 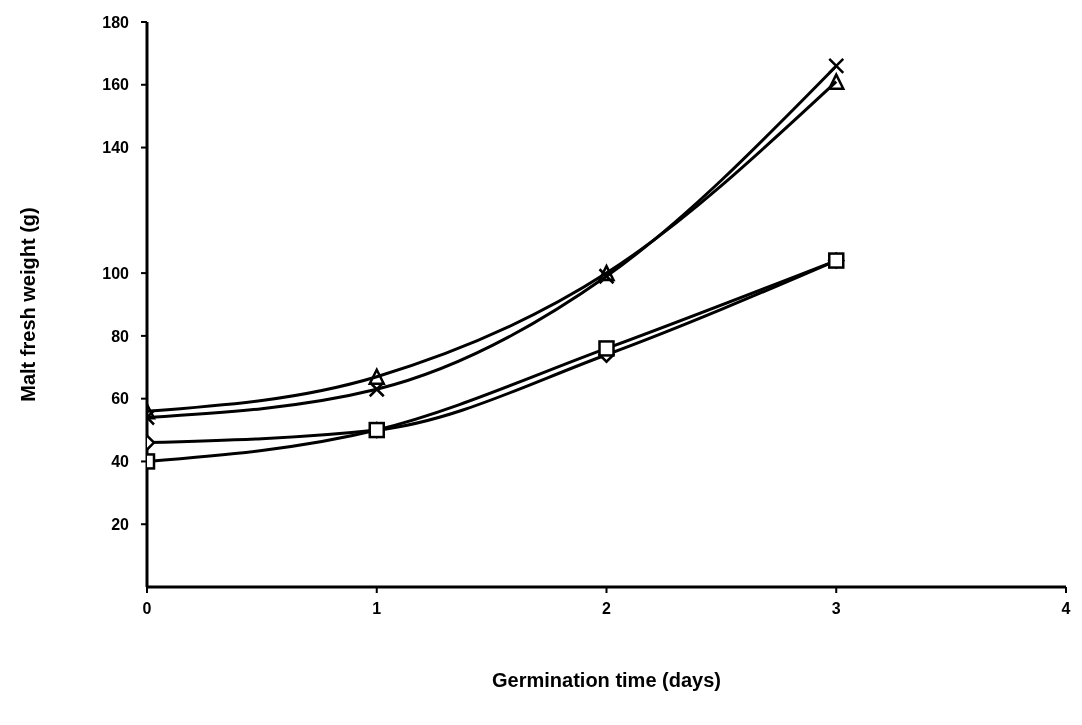 What do you see at coordinates (28, 304) in the screenshot?
I see `y-axis-title: Malt fresh weight (g)` at bounding box center [28, 304].